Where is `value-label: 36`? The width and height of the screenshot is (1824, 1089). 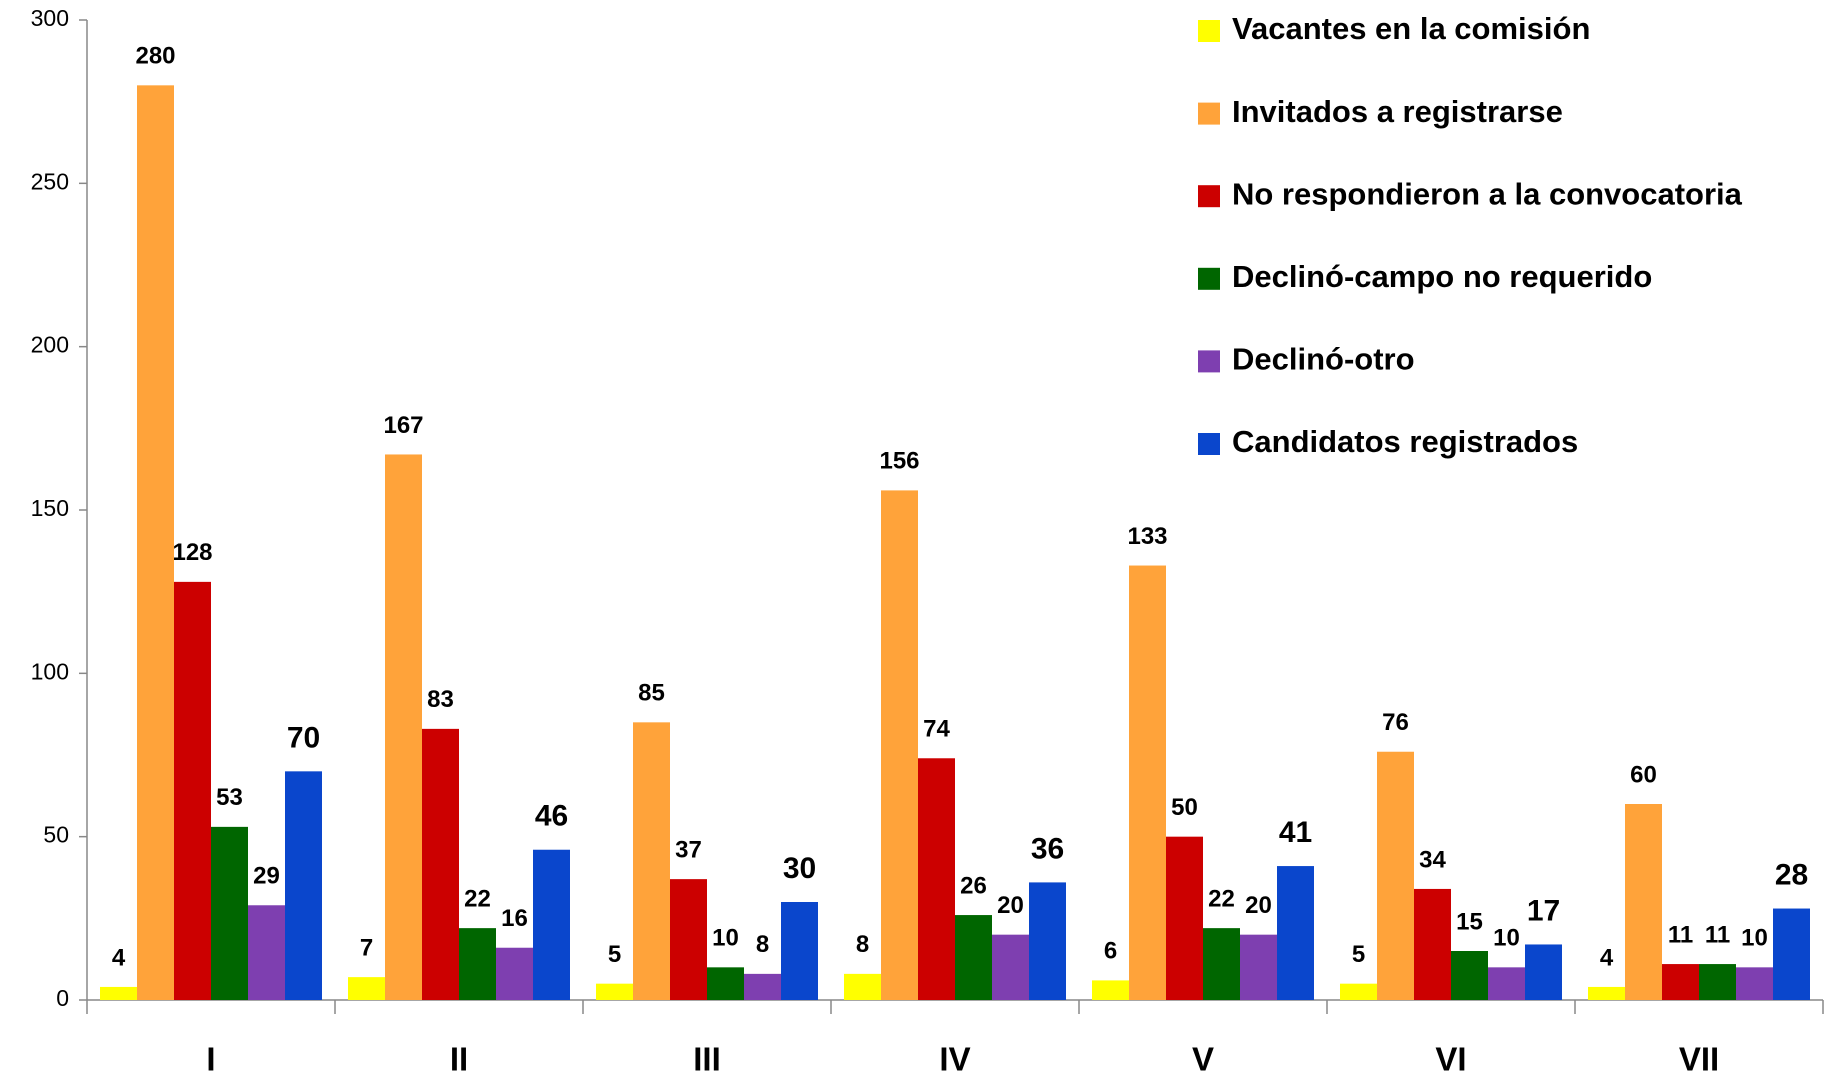
value-label: 36 is located at coordinates (1047, 848).